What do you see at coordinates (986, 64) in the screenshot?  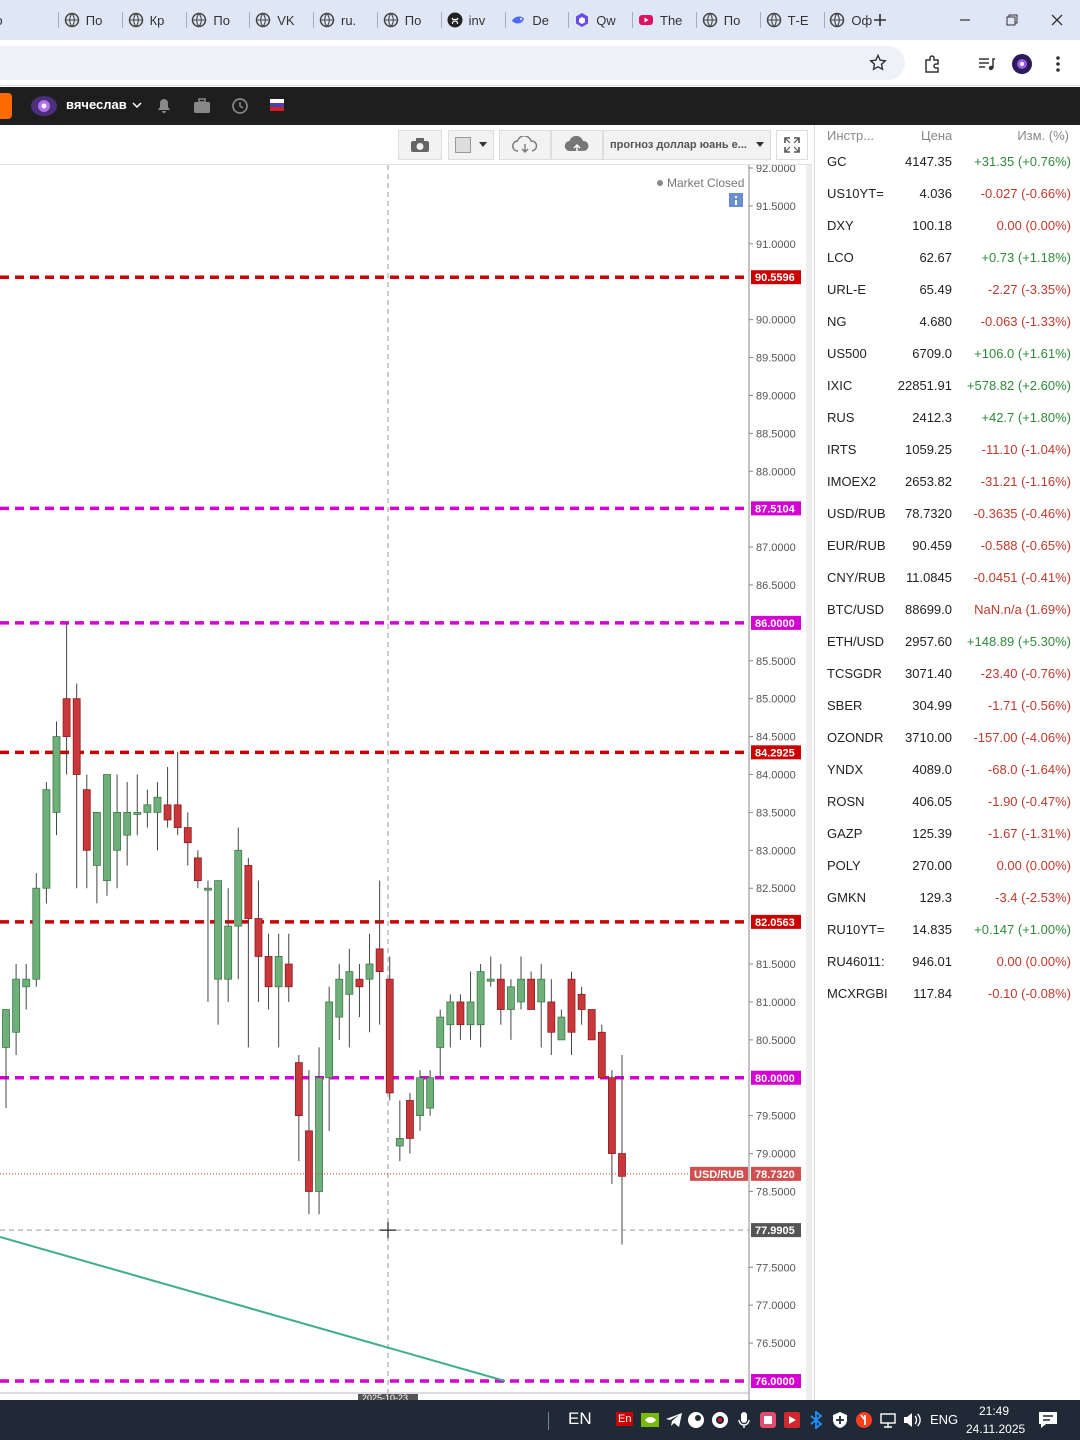 I see `media-control-icon` at bounding box center [986, 64].